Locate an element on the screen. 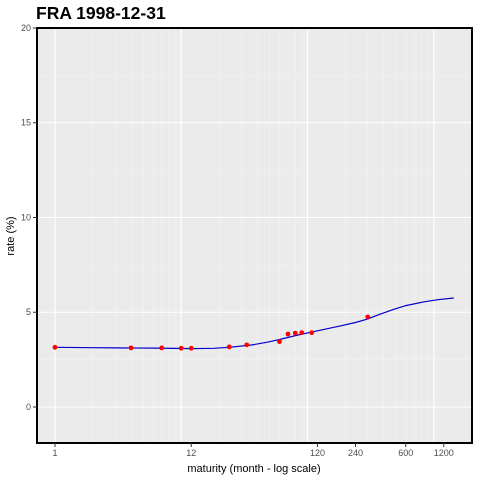  series-layer is located at coordinates (253, 324).